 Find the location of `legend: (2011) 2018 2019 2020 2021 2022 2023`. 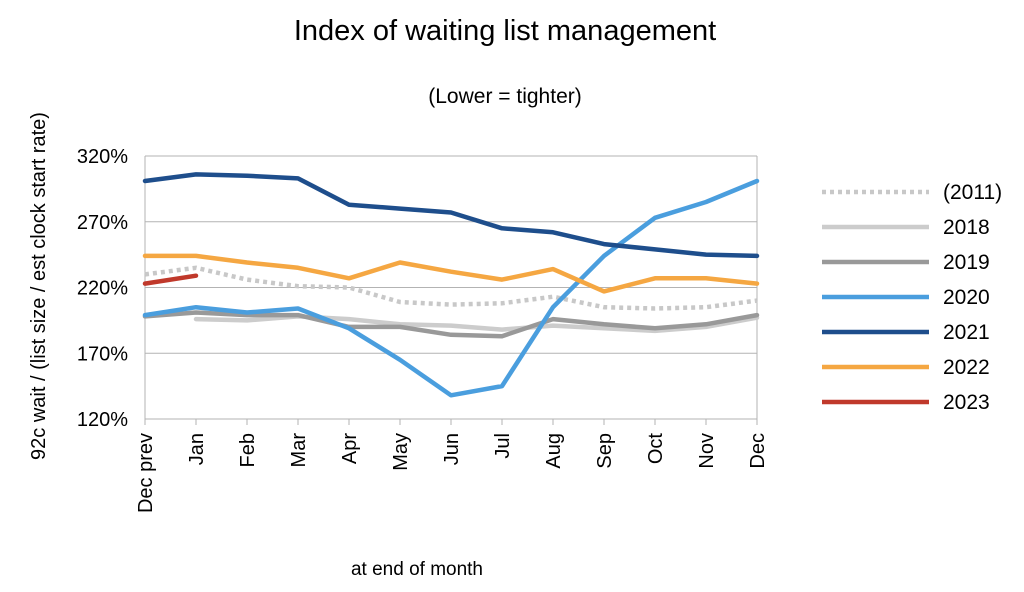

legend: (2011) 2018 2019 2020 2021 2022 2023 is located at coordinates (912, 297).